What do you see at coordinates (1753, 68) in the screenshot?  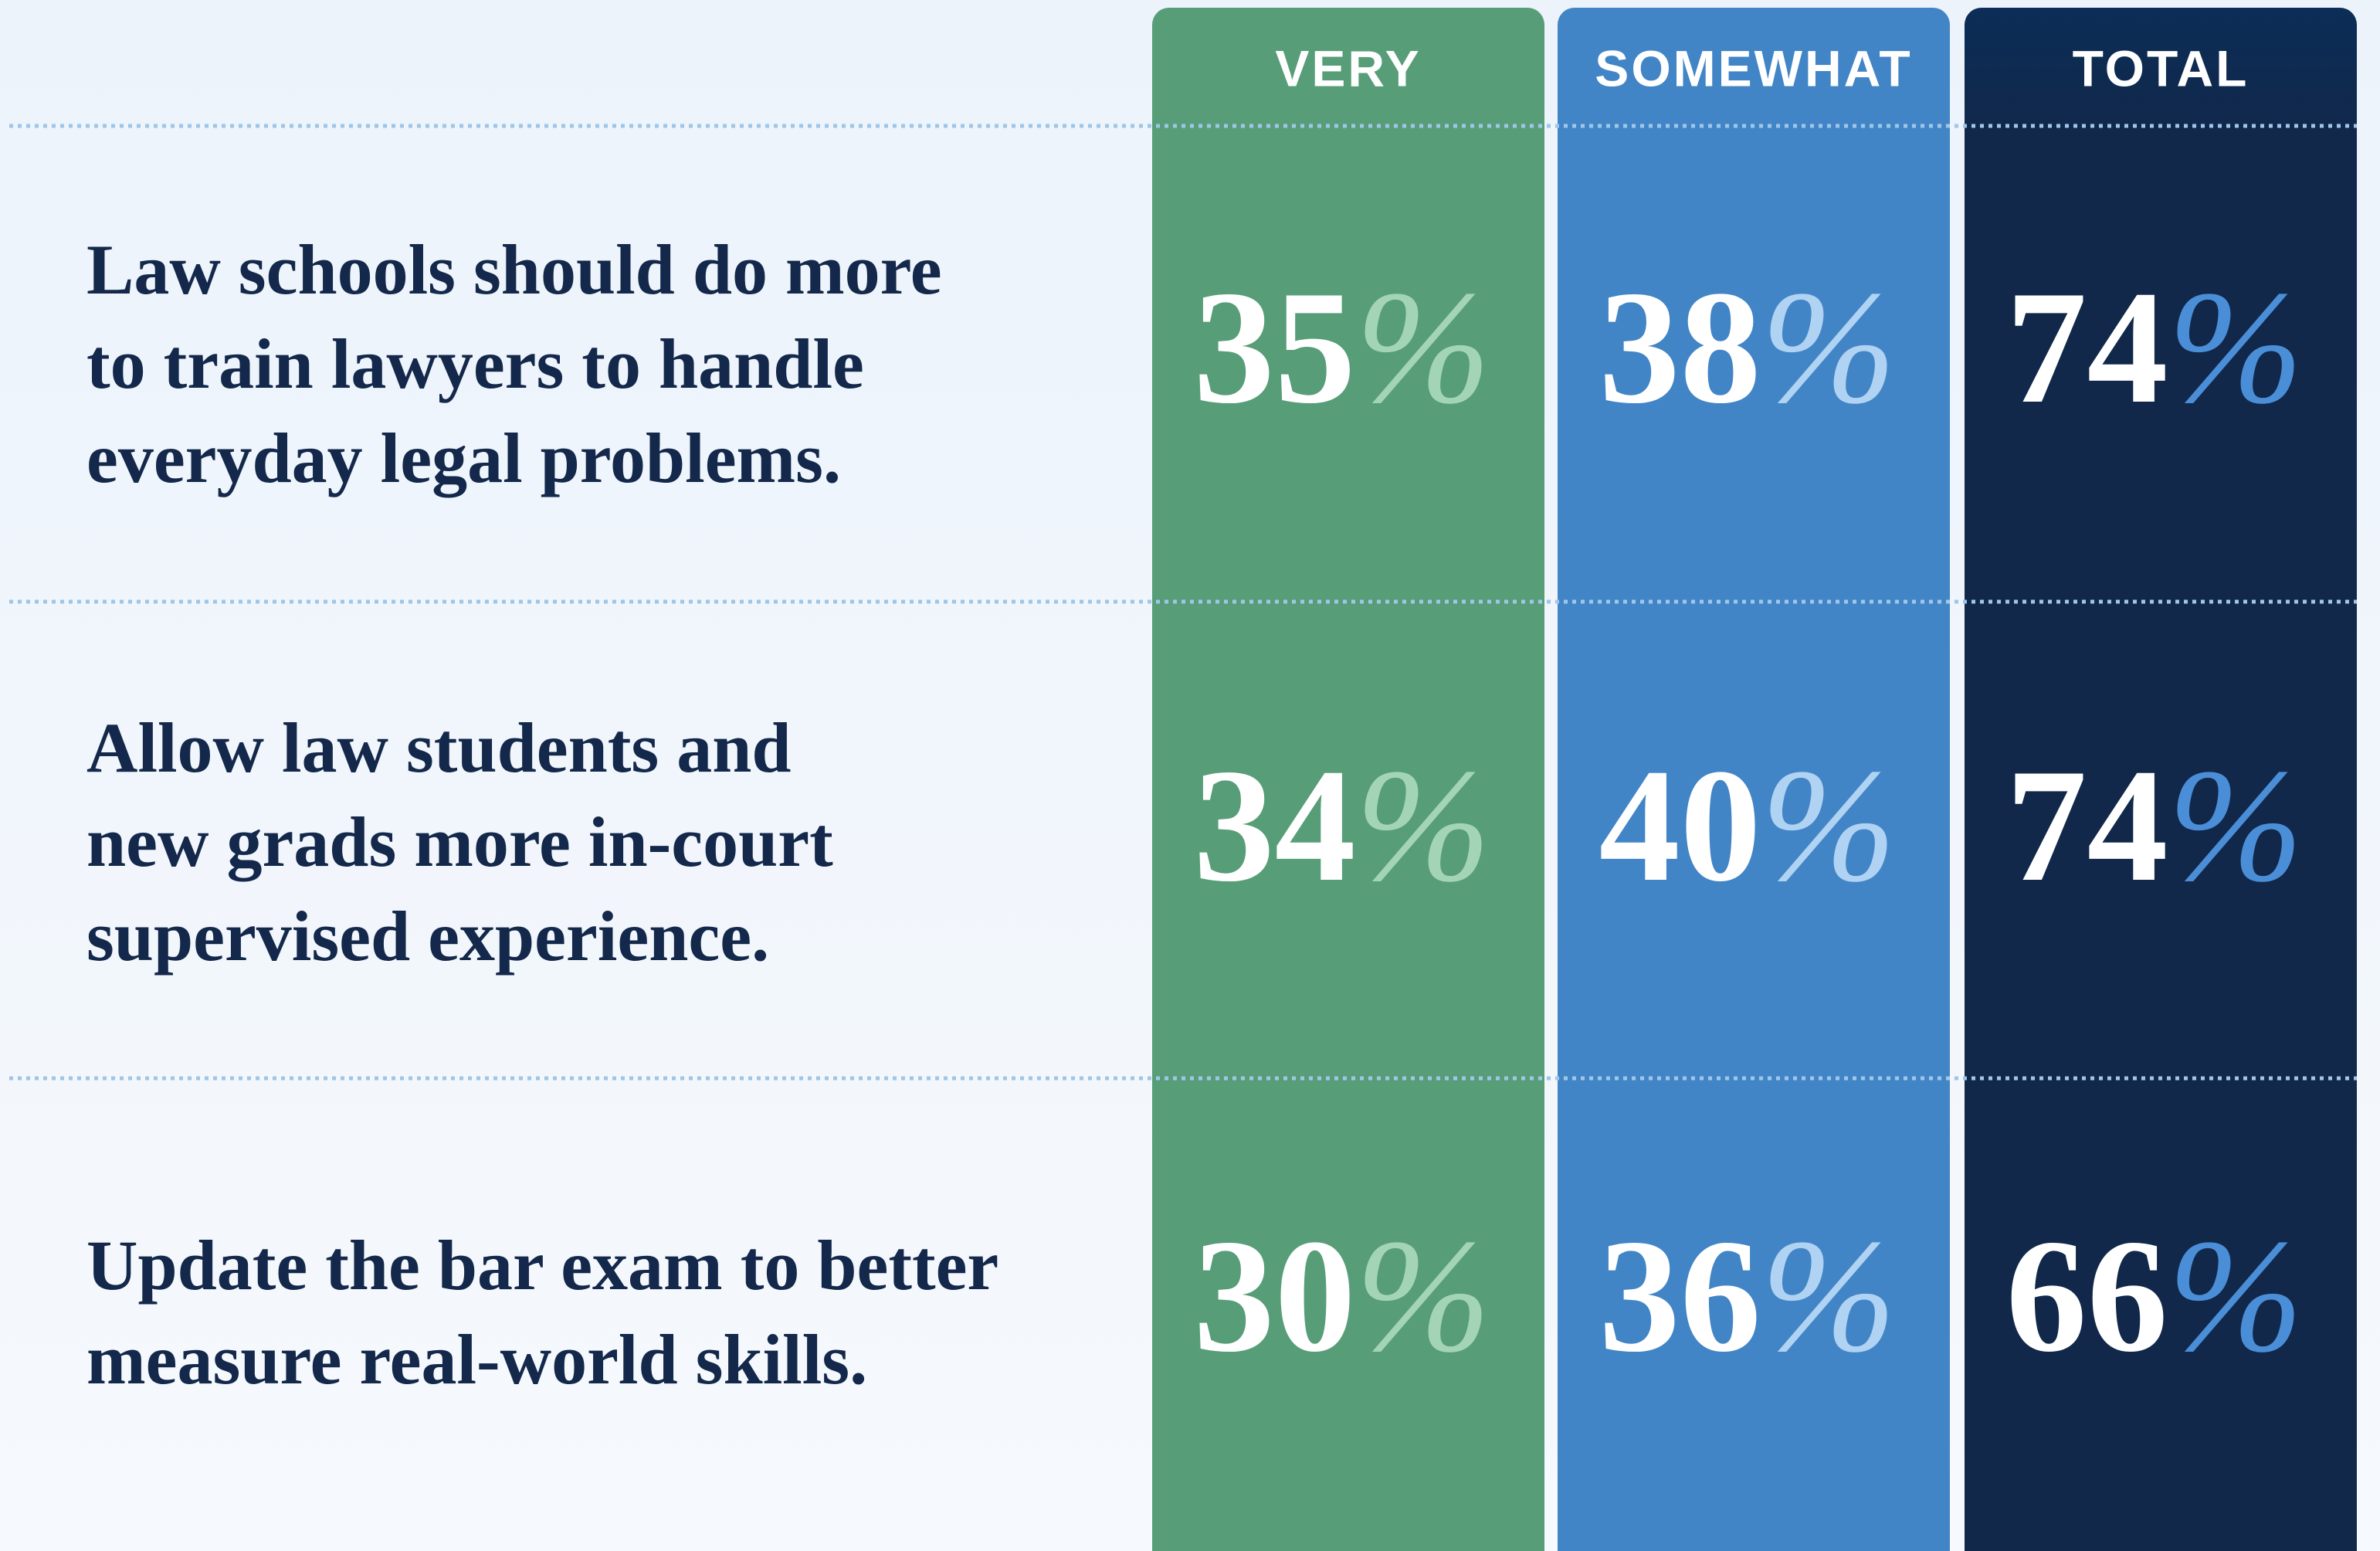 I see `column-header: SOMEWHAT` at bounding box center [1753, 68].